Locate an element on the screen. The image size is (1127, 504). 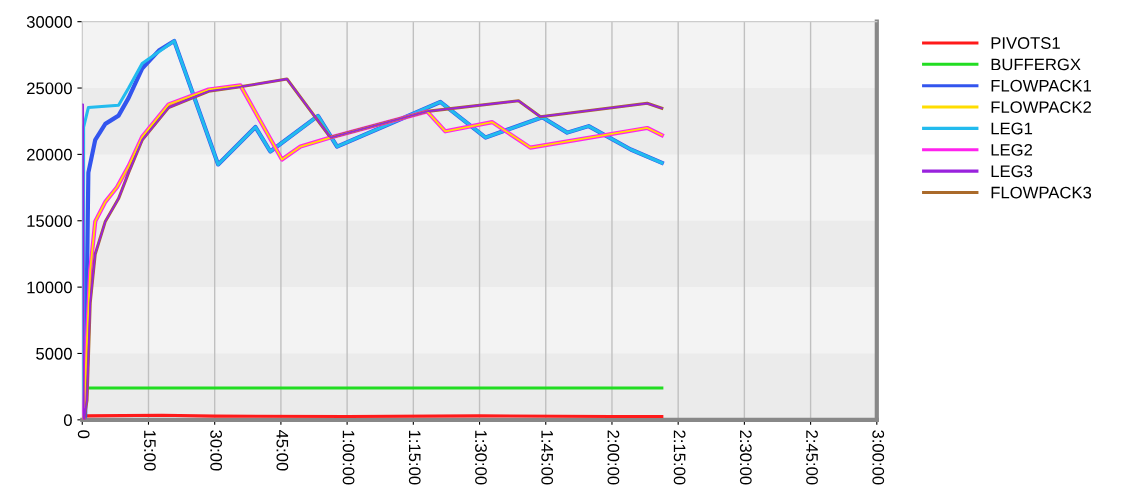
y-tick-label: 15000 is located at coordinates (49, 221).